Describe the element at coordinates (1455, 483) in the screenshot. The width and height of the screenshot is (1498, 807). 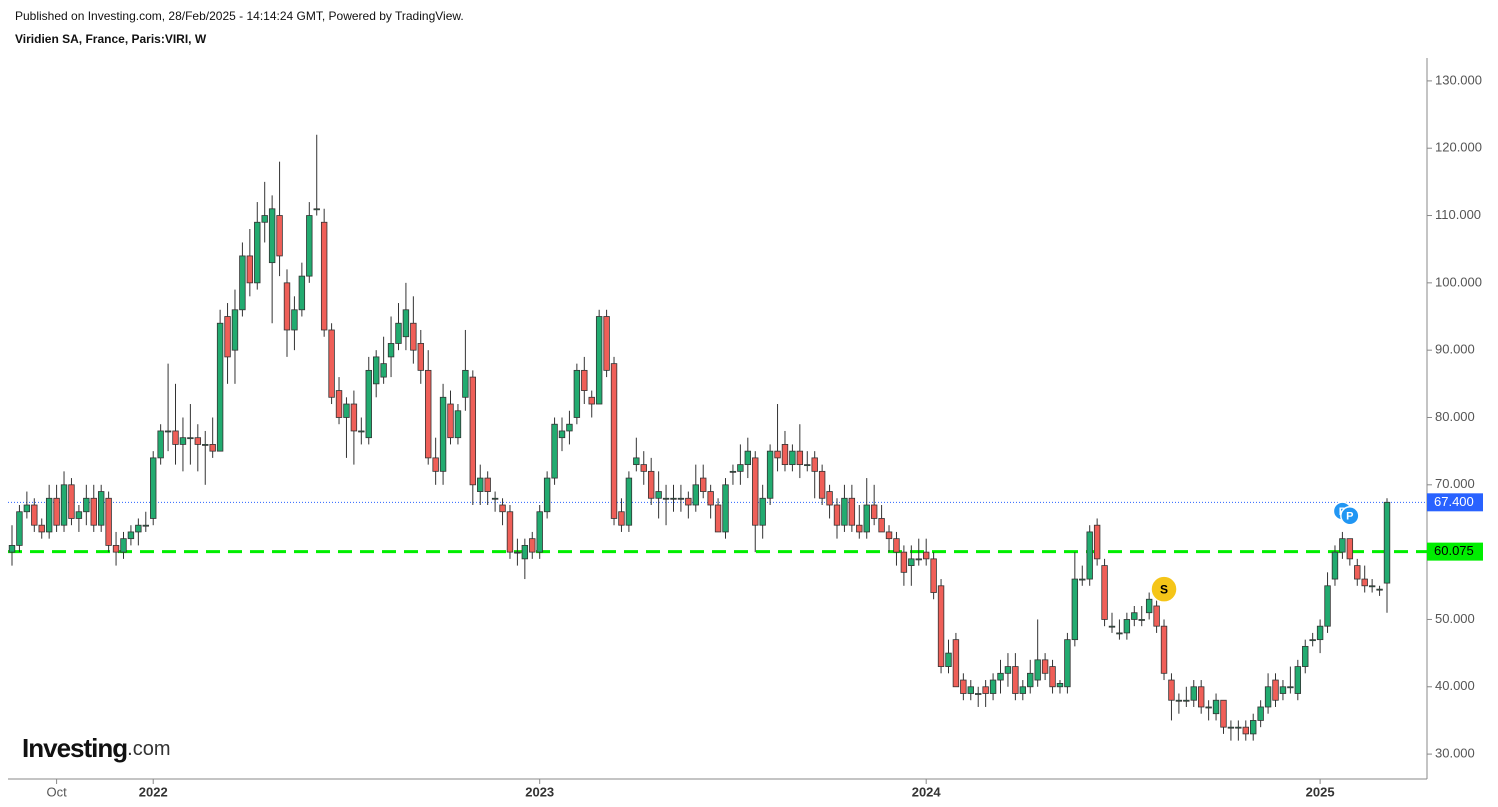
I see `y-tick-label: 70.000` at that location.